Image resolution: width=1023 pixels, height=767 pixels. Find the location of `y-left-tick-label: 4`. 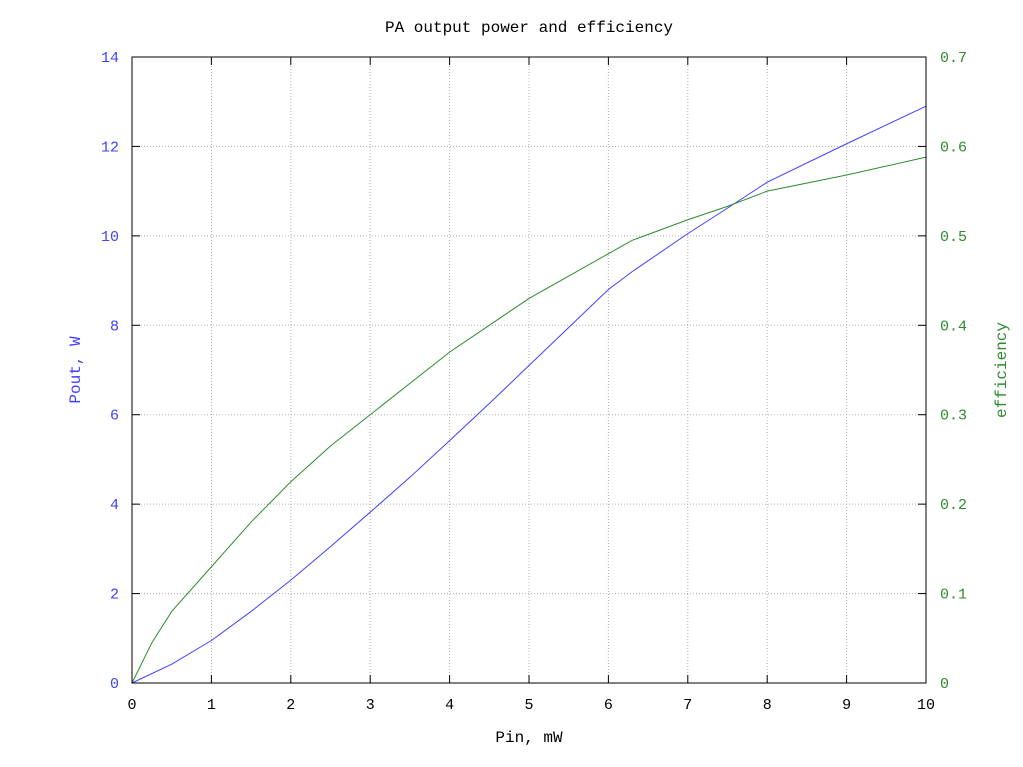

y-left-tick-label: 4 is located at coordinates (114, 505).